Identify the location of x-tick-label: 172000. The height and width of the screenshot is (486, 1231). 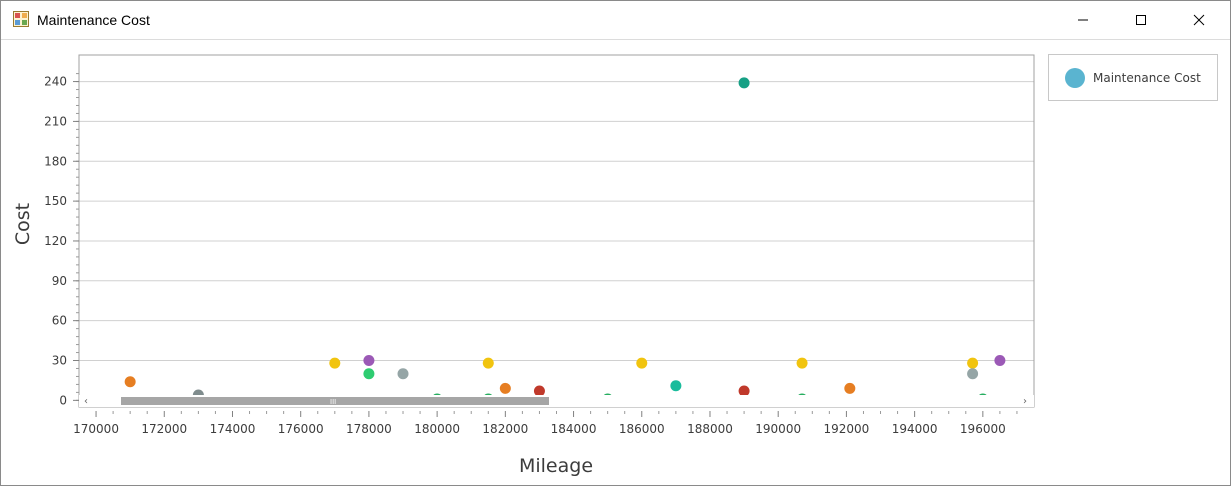
(164, 429).